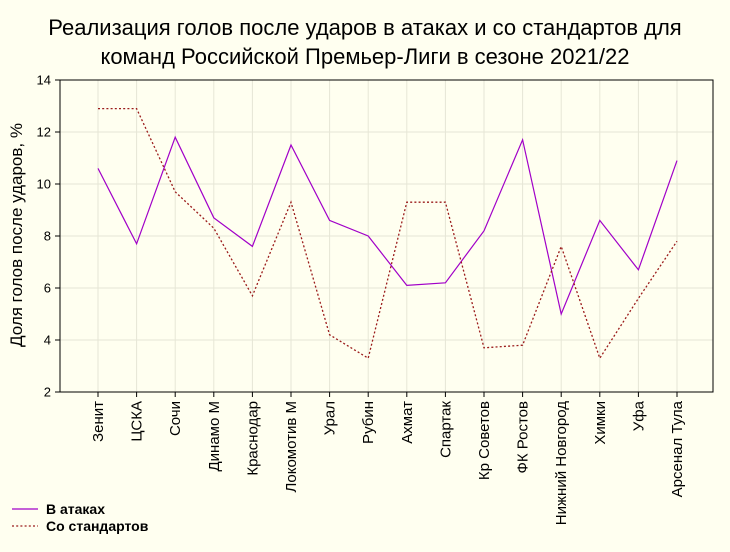 This screenshot has height=552, width=730. Describe the element at coordinates (638, 415) in the screenshot. I see `x-tick-label: Уфа` at that location.